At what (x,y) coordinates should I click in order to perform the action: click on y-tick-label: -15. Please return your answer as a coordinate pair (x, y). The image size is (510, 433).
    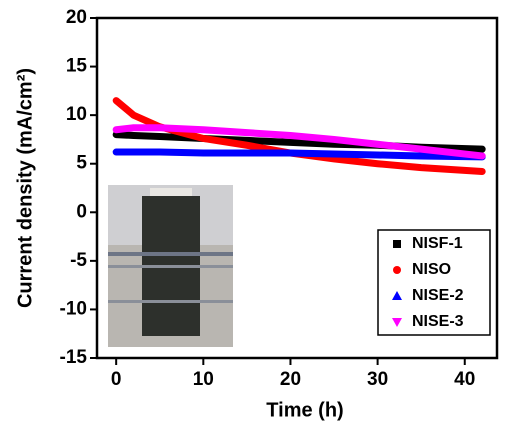
    Looking at the image, I should click on (74, 357).